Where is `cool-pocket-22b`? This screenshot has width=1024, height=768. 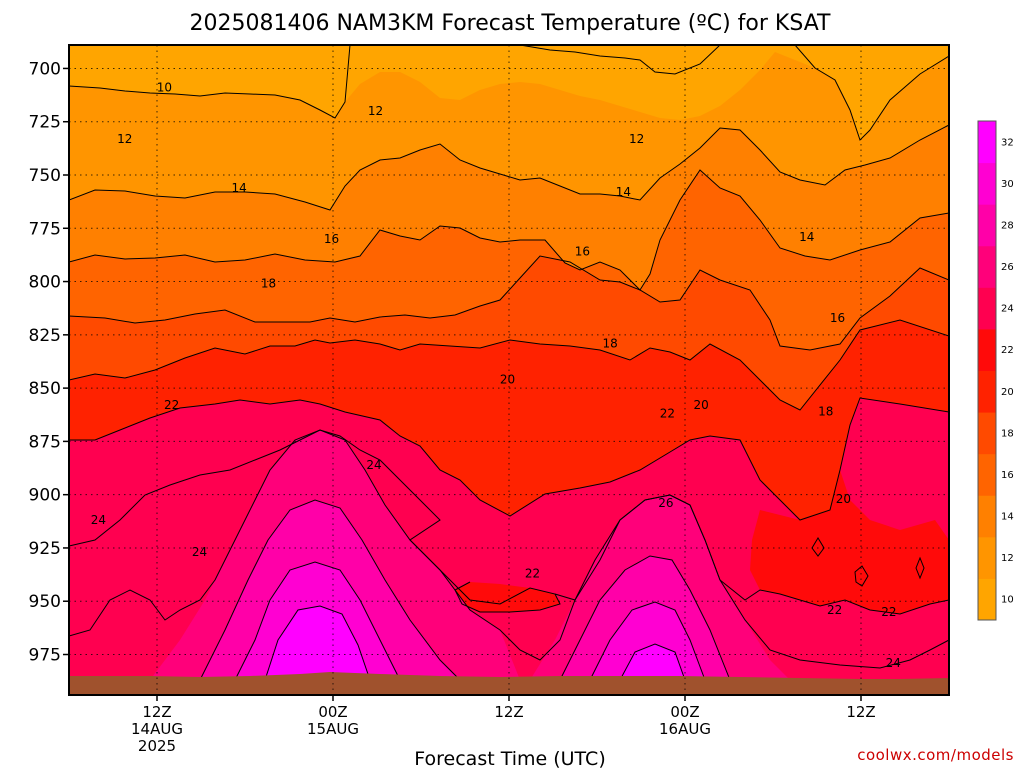
cool-pocket-22b is located at coordinates (849, 542).